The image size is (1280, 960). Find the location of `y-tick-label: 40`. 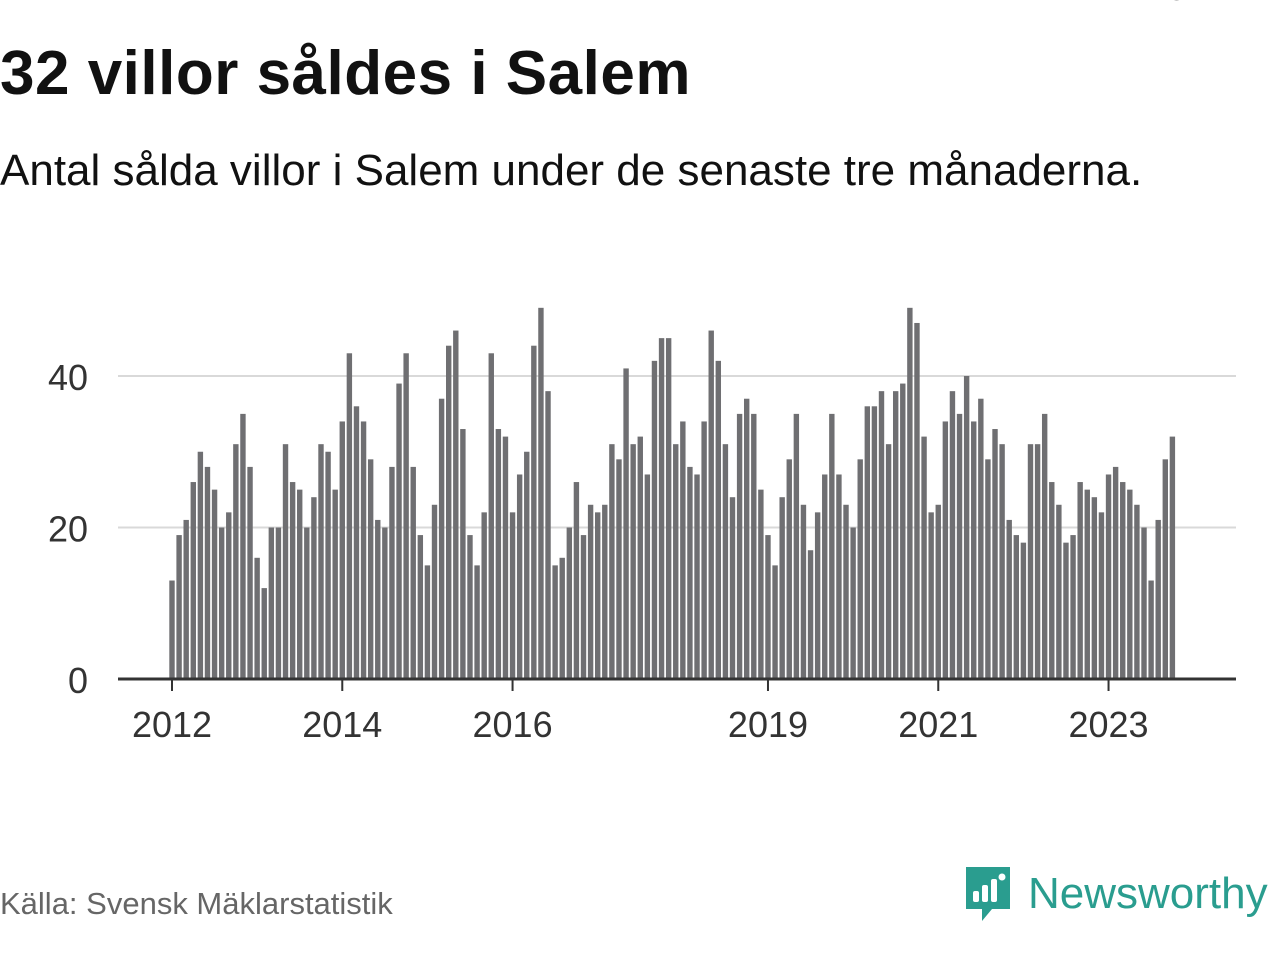

y-tick-label: 40 is located at coordinates (68, 377).